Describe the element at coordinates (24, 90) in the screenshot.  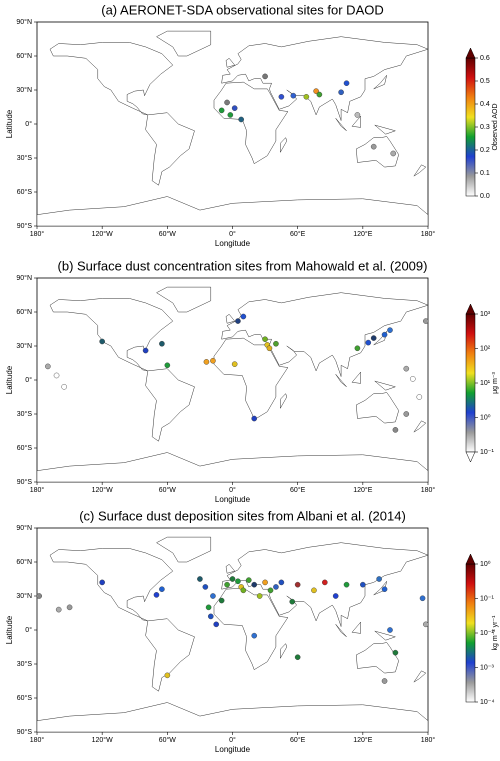
I see `y-tick-label: 30°N` at that location.